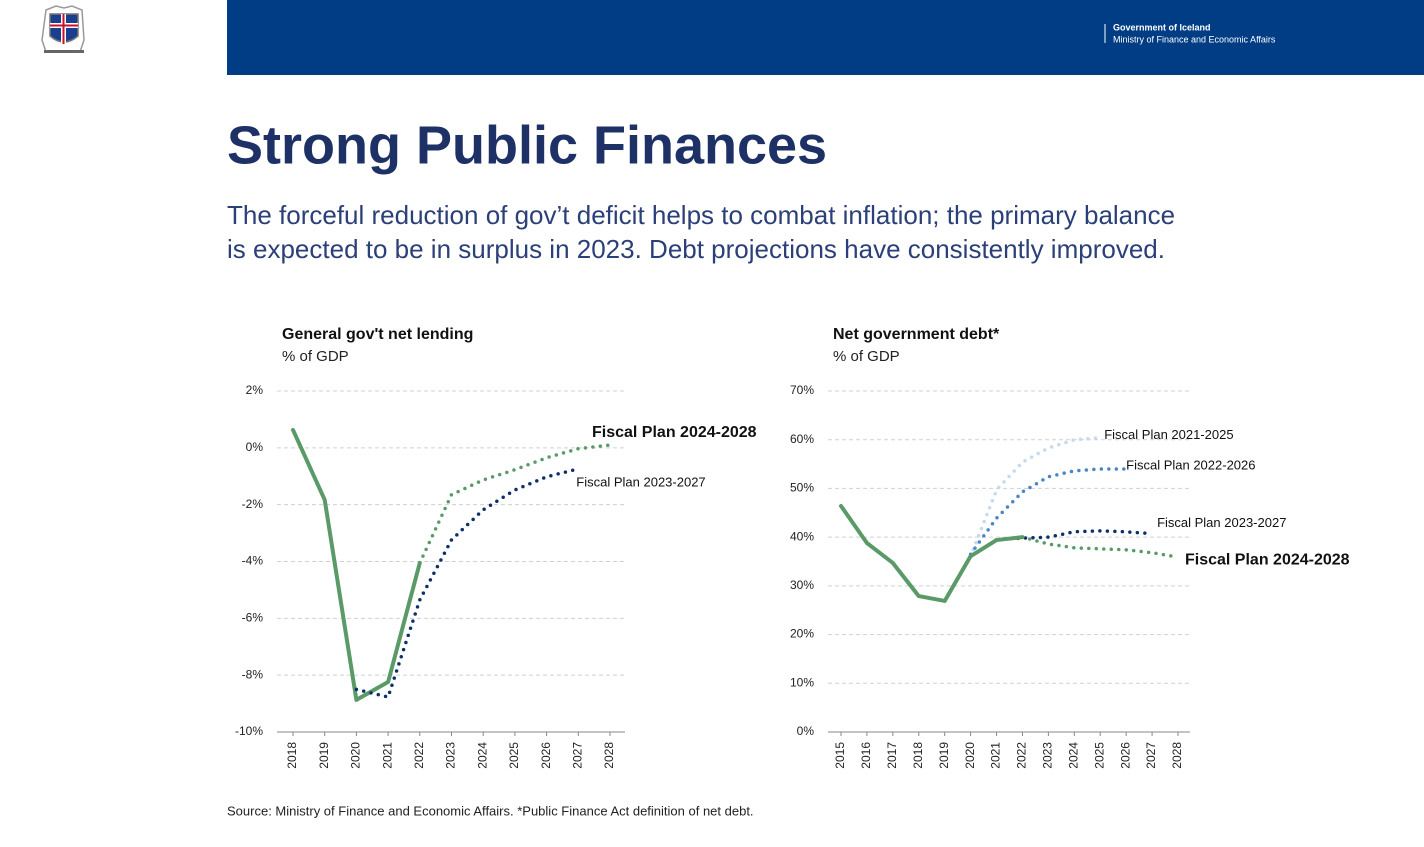  What do you see at coordinates (377, 334) in the screenshot?
I see `chart-title: General gov't net lending` at bounding box center [377, 334].